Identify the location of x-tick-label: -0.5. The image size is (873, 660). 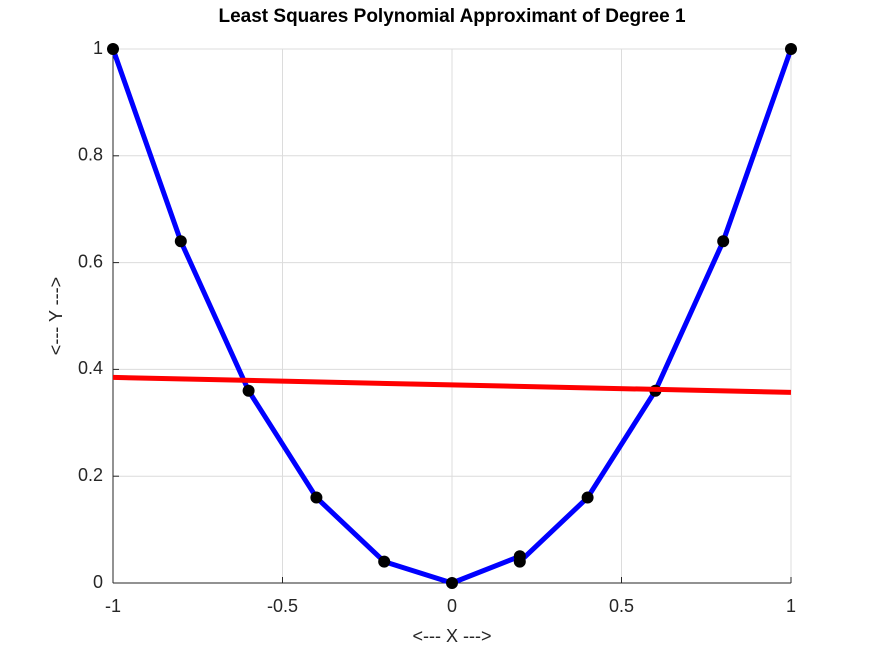
(282, 606).